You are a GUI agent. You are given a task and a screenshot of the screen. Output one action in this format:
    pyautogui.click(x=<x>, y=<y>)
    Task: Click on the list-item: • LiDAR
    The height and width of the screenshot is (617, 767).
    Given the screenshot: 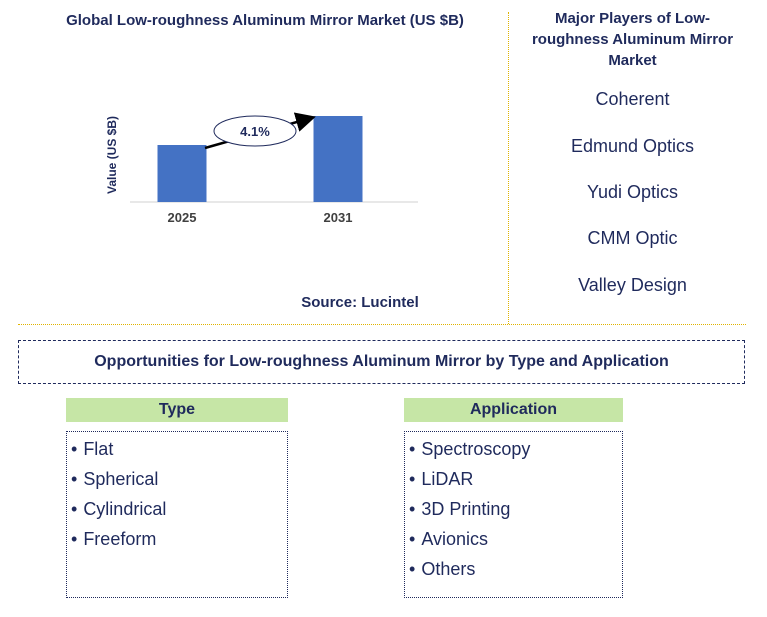 What is the action you would take?
    pyautogui.click(x=441, y=479)
    